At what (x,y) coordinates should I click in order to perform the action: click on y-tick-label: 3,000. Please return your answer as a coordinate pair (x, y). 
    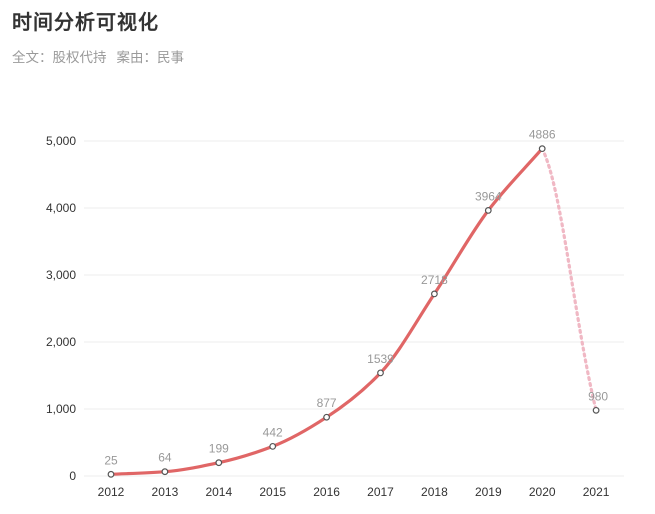
    Looking at the image, I should click on (61, 275).